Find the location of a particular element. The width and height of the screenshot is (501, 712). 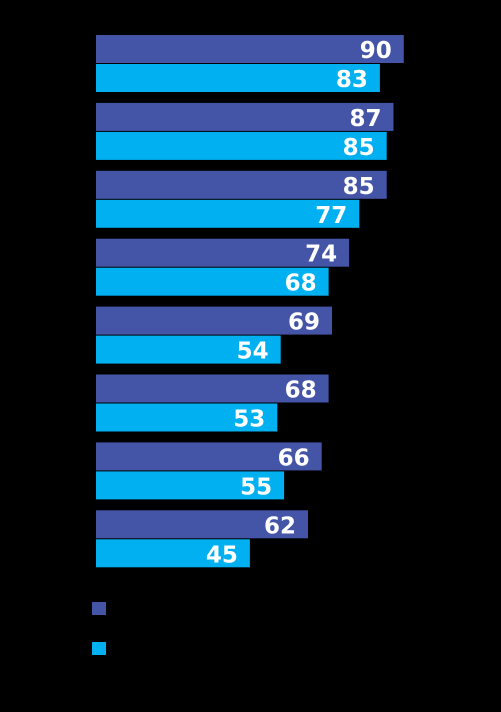

data-label-s1-g3: 85 is located at coordinates (359, 187).